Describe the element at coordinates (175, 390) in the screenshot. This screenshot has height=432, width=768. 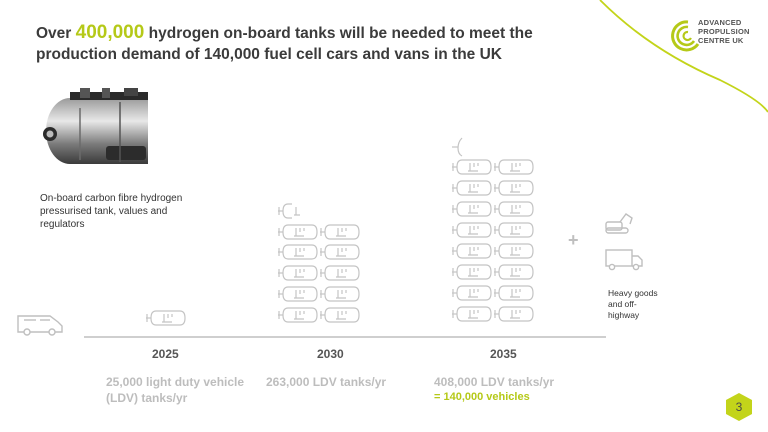
I see `label-2025: 25,000 light duty vehicle (LDV) tanks/yr` at that location.